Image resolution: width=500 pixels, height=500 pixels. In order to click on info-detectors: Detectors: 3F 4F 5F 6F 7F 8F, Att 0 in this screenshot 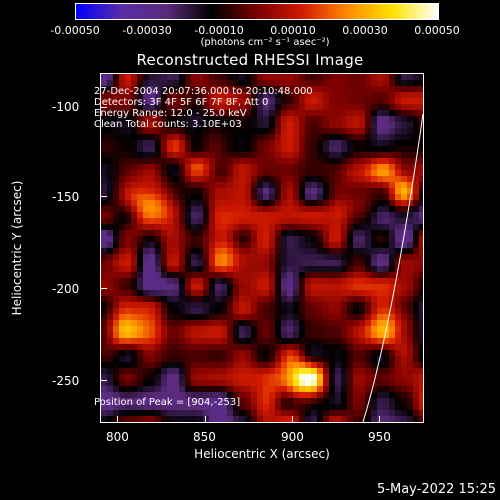, I will do `click(181, 102)`.